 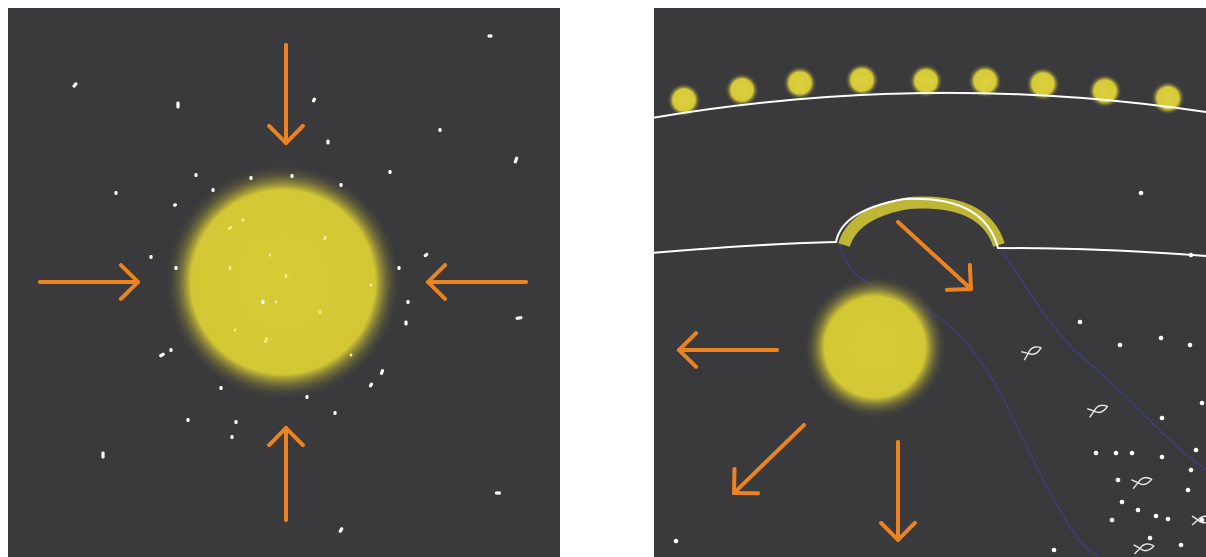 I want to click on outer-membrane-line, so click(x=930, y=105).